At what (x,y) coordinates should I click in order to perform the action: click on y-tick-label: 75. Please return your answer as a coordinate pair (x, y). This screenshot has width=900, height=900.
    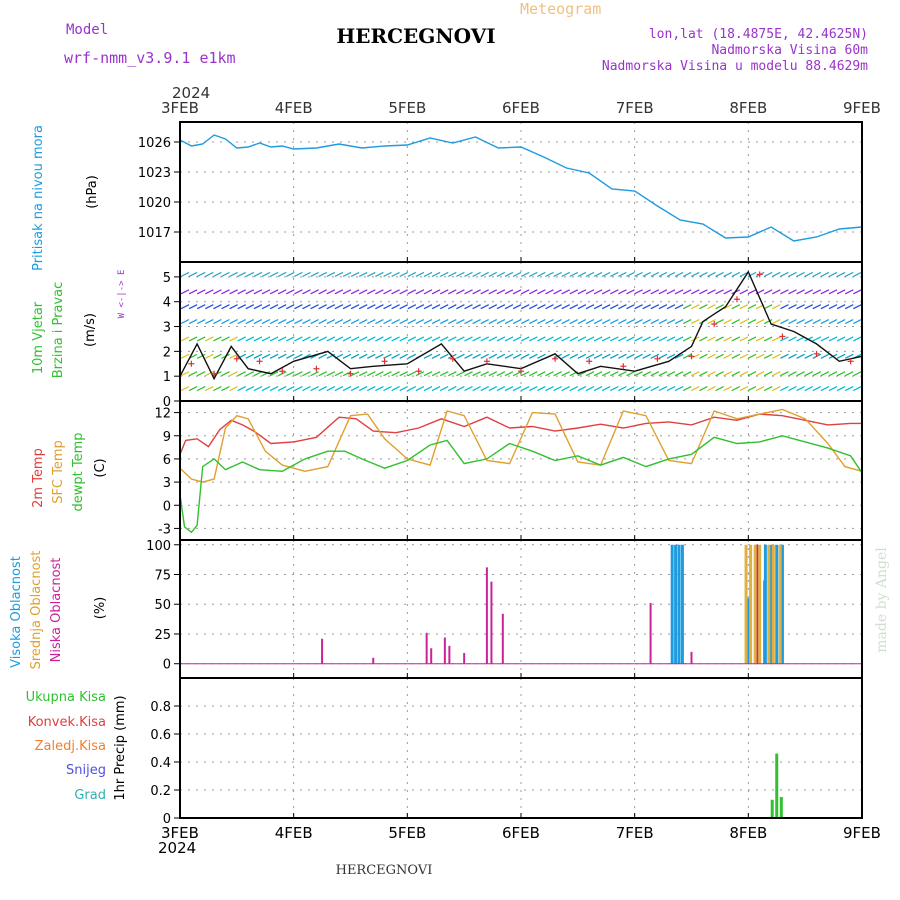
    Looking at the image, I should click on (162, 576).